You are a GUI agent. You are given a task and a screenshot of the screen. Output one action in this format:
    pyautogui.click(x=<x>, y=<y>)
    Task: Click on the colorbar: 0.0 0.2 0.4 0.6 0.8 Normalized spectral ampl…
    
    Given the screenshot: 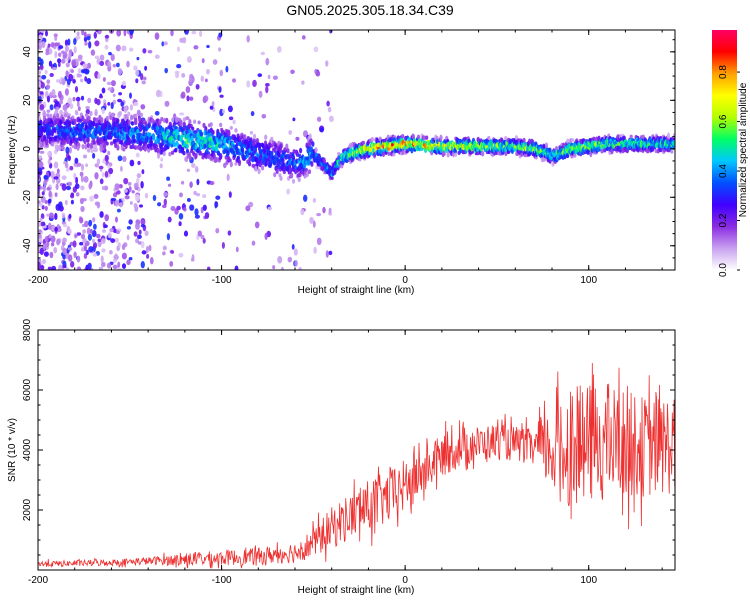 What is the action you would take?
    pyautogui.click(x=730, y=153)
    